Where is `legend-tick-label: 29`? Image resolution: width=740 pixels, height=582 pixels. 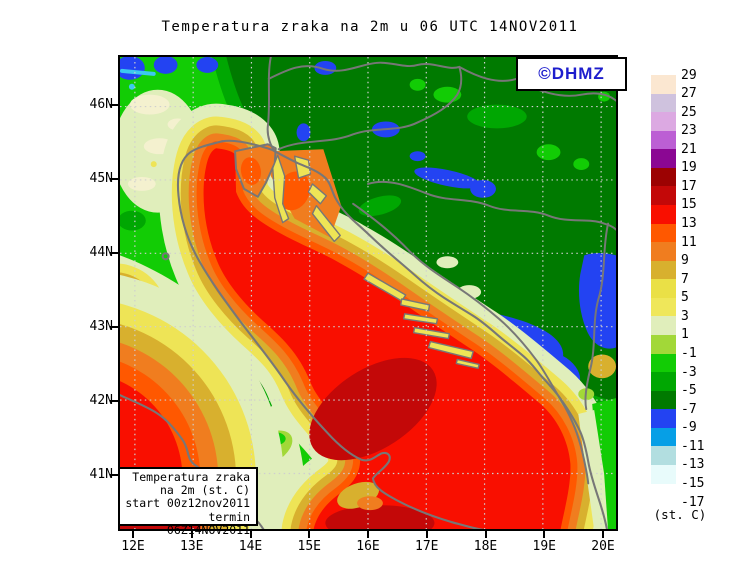
legend-tick-label: 29 is located at coordinates (689, 75).